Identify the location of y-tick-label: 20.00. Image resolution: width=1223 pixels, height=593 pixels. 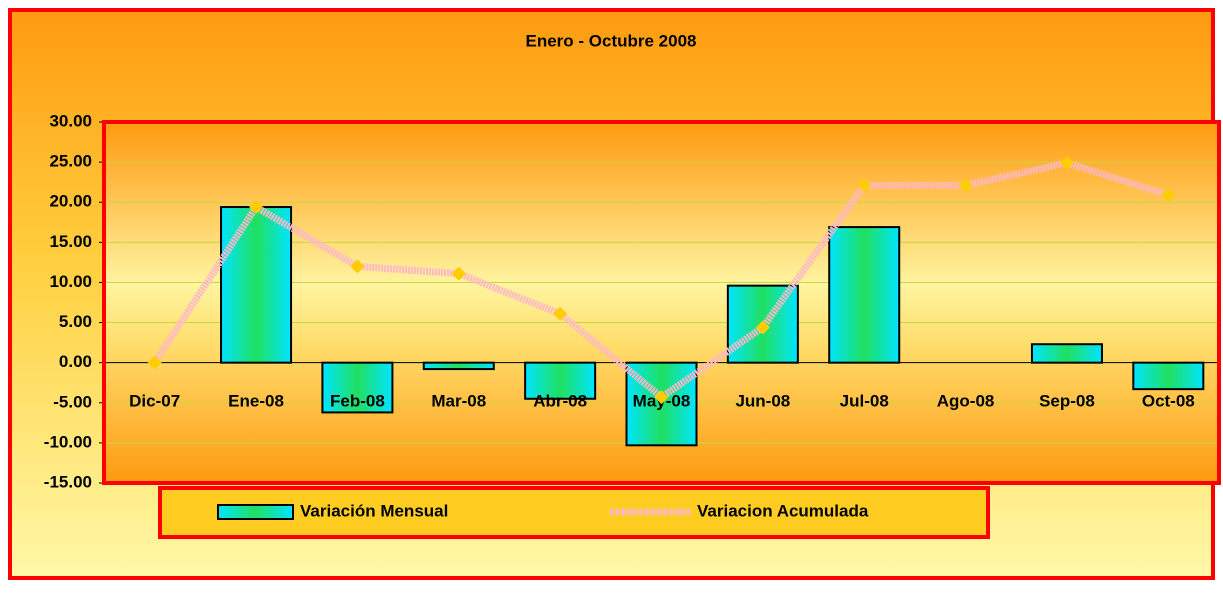
(70, 201).